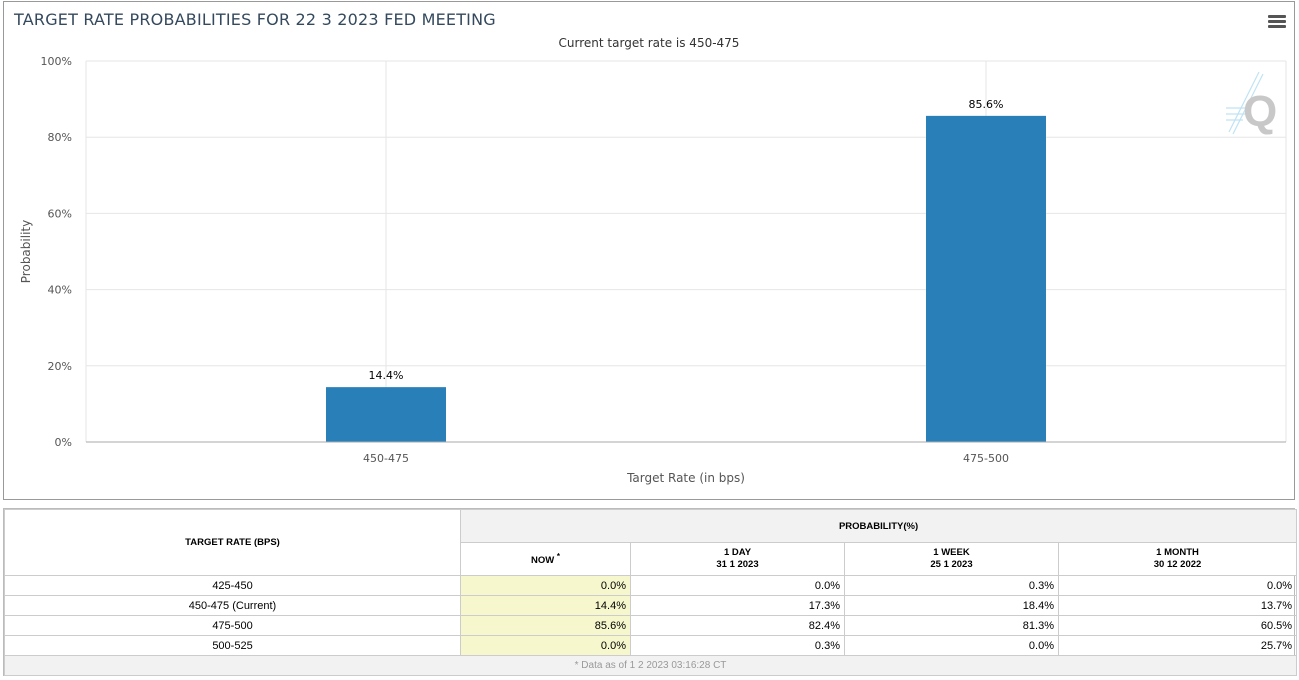 The height and width of the screenshot is (680, 1299). I want to click on probability-cell: 13.7%, so click(1177, 605).